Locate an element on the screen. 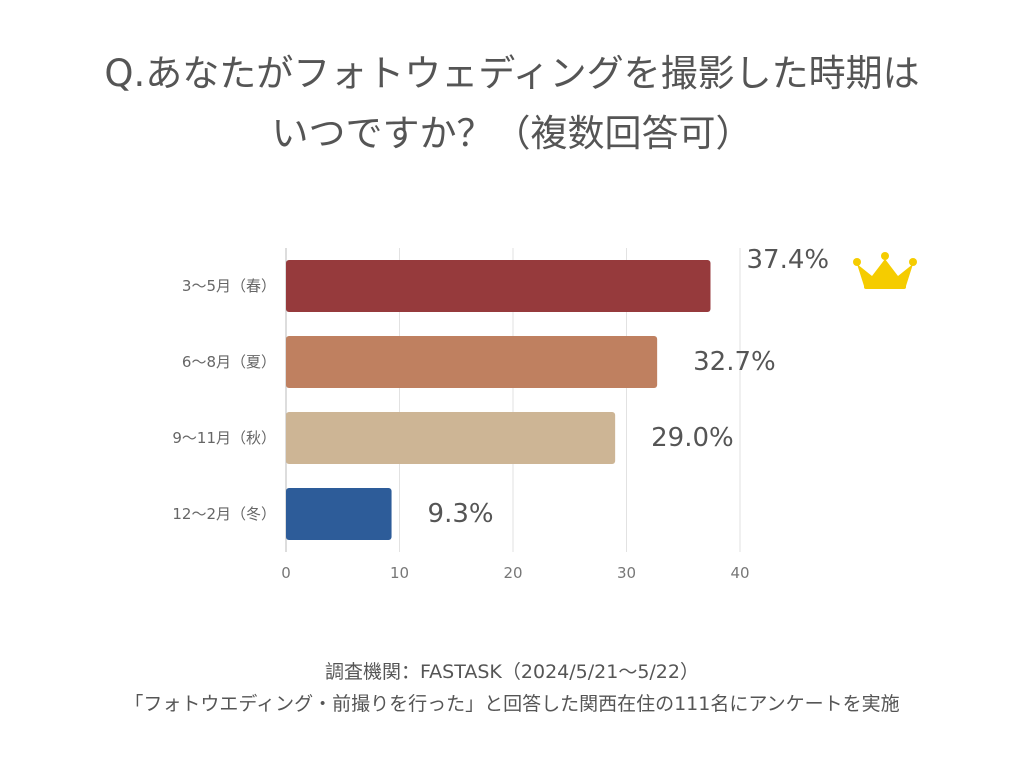  x-tick-label: 40 is located at coordinates (739, 573).